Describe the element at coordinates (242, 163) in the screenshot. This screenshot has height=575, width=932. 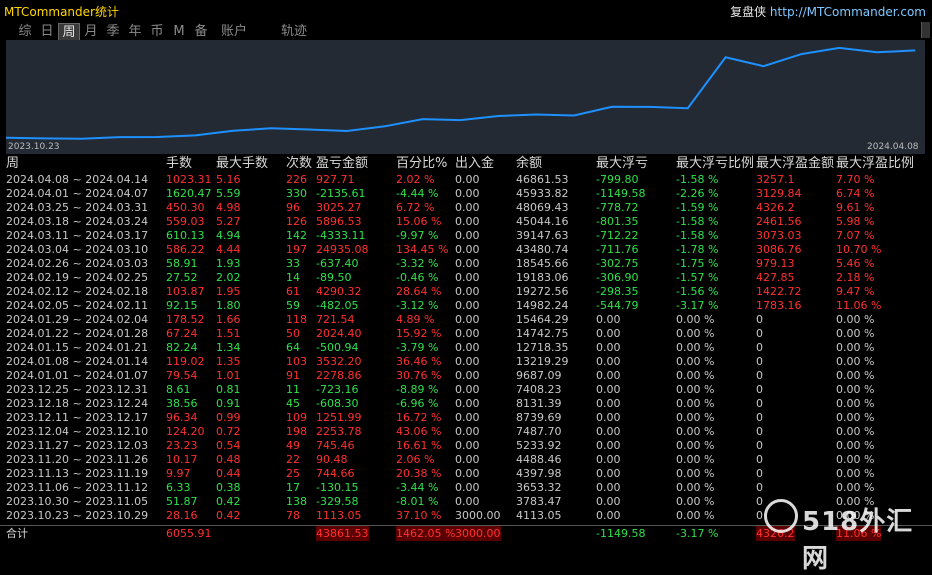
I see `column-header: 最大手数` at that location.